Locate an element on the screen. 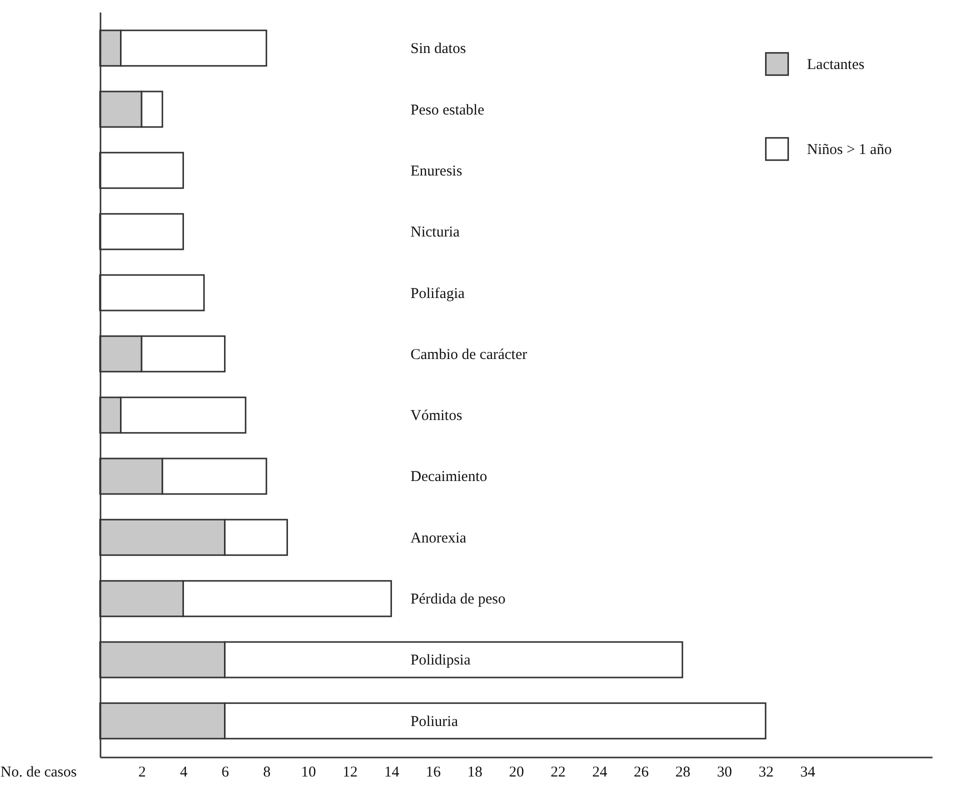 The height and width of the screenshot is (786, 954). x-tick-label: 30 is located at coordinates (724, 772).